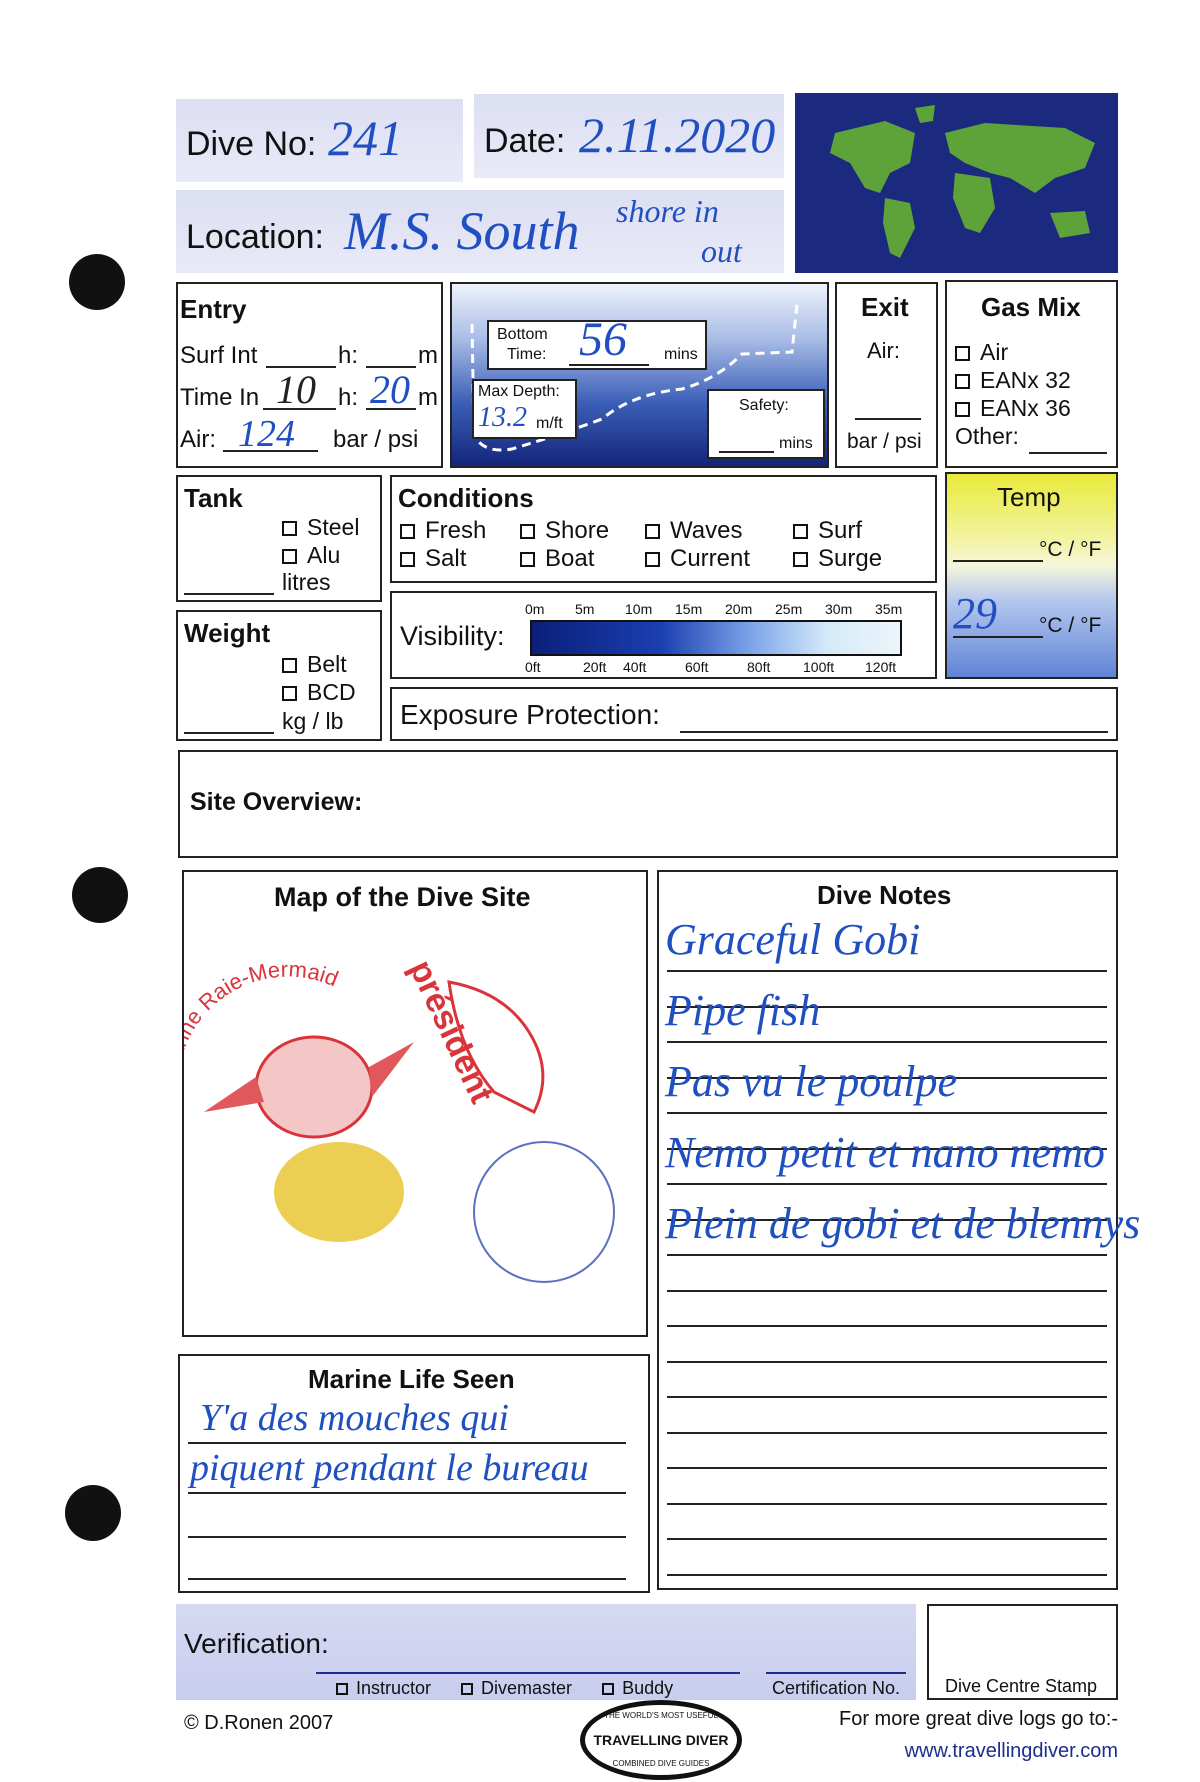 This screenshot has height=1782, width=1200. Describe the element at coordinates (889, 609) in the screenshot. I see `visibility-tick-m: 35m` at that location.